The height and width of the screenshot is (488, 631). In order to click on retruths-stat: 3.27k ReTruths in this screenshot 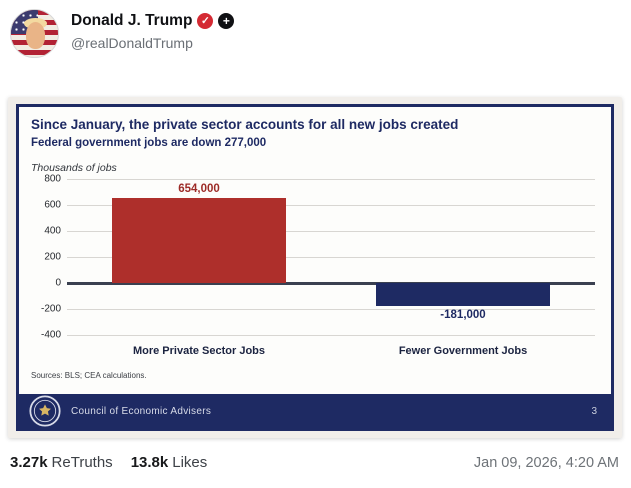, I will do `click(61, 462)`.